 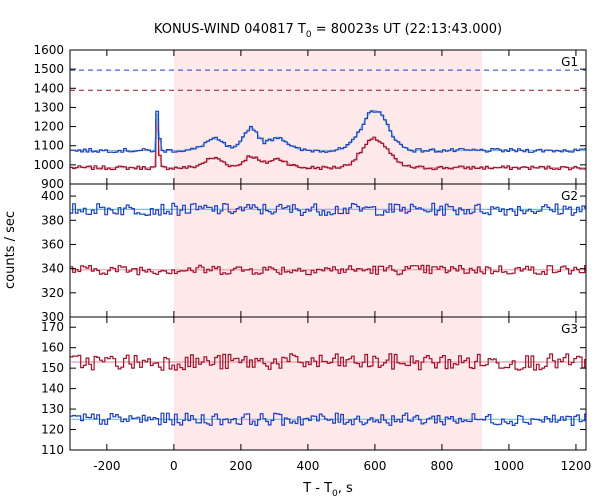 I want to click on y-axis-label: counts / sec, so click(x=10, y=250).